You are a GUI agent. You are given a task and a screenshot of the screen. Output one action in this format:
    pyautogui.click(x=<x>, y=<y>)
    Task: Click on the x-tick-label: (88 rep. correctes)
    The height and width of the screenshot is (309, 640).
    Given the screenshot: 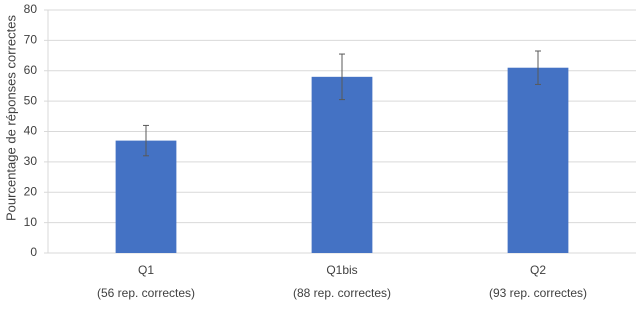 What is the action you would take?
    pyautogui.click(x=342, y=293)
    